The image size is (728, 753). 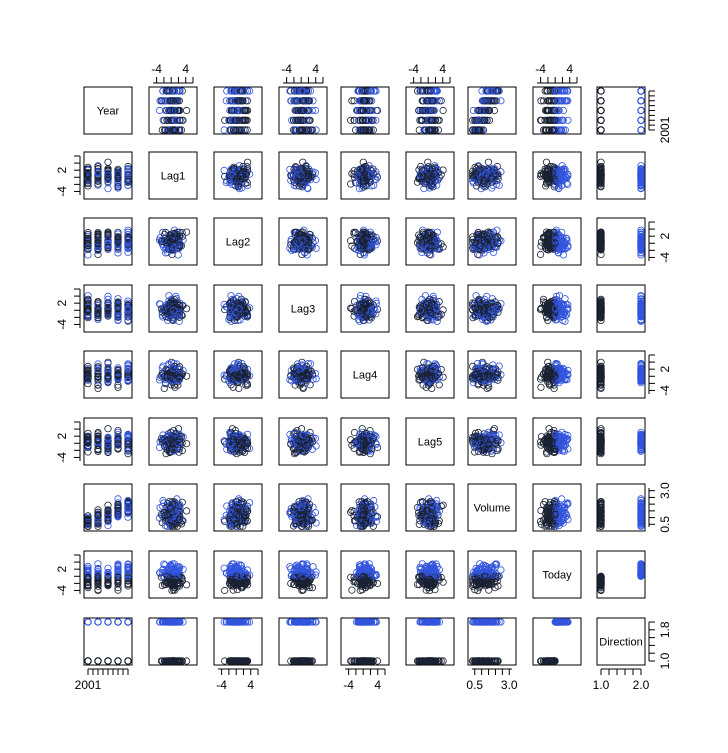 What do you see at coordinates (238, 241) in the screenshot?
I see `panel-lag2-vs-lag2: Lag2` at bounding box center [238, 241].